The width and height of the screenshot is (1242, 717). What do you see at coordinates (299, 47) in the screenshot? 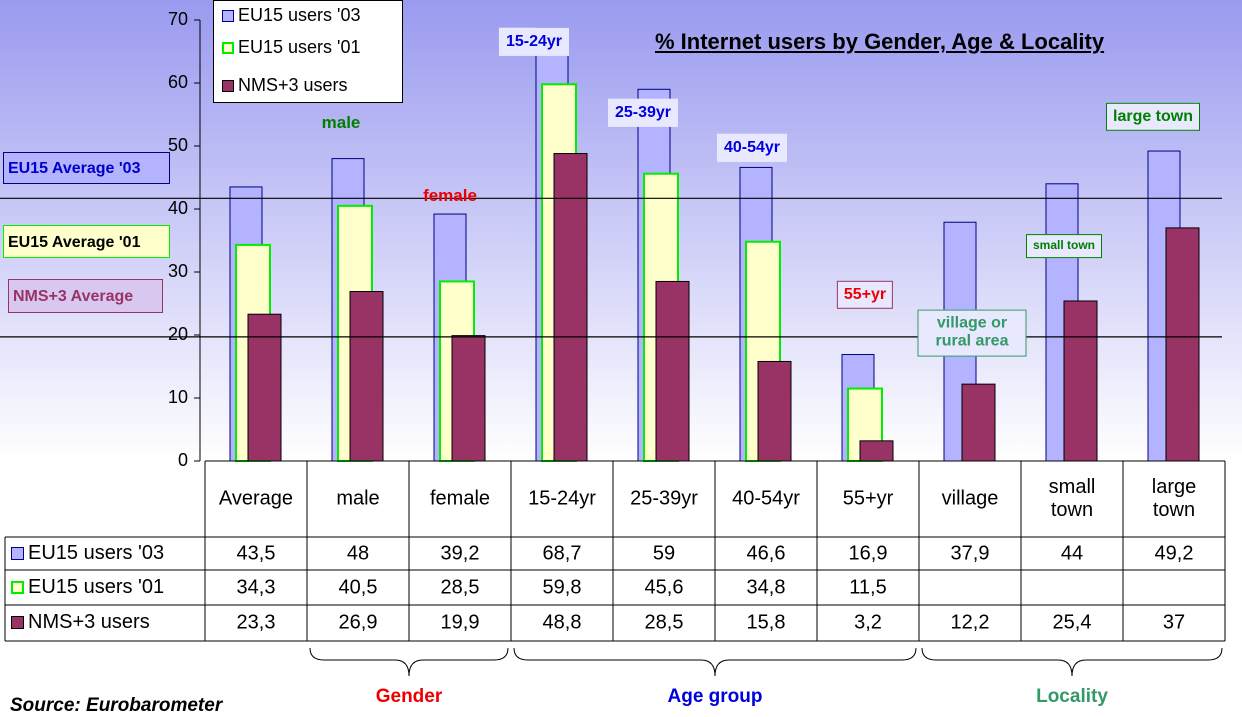
I see `legend-label: EU15 users '01` at bounding box center [299, 47].